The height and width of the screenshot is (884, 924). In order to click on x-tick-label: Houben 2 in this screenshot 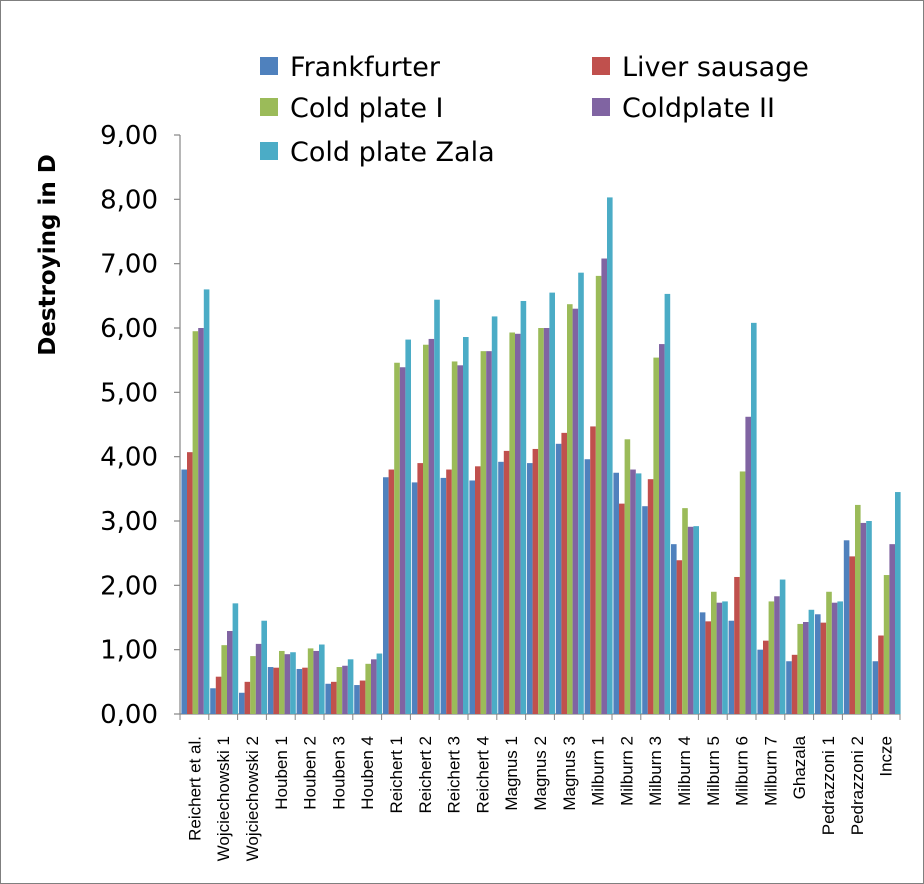, I will do `click(310, 773)`.